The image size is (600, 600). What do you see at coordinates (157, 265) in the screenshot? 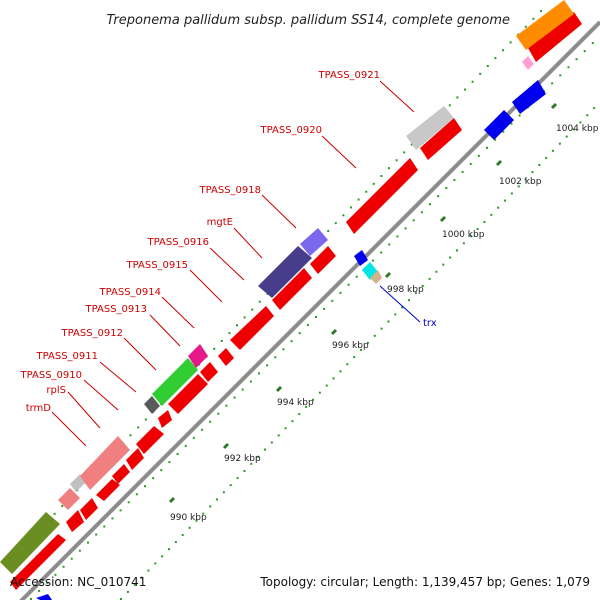
I see `gene-label: TPASS_0915` at bounding box center [157, 265].